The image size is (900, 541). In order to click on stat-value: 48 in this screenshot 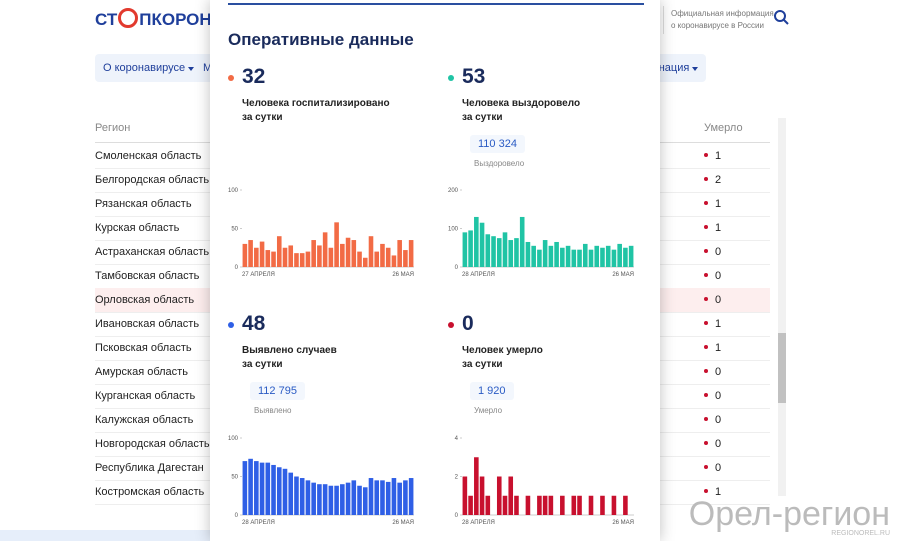, I will do `click(333, 324)`.